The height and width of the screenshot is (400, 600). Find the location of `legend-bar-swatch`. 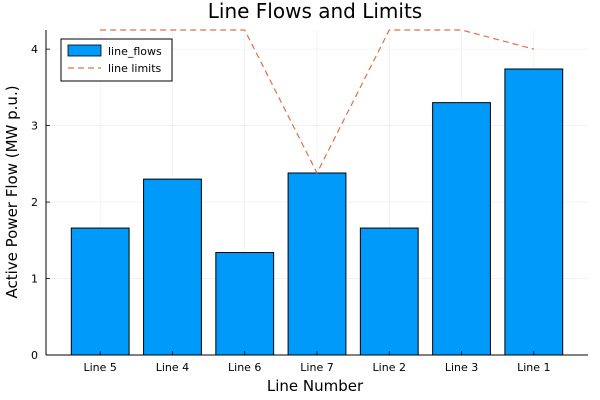

legend-bar-swatch is located at coordinates (84, 50).